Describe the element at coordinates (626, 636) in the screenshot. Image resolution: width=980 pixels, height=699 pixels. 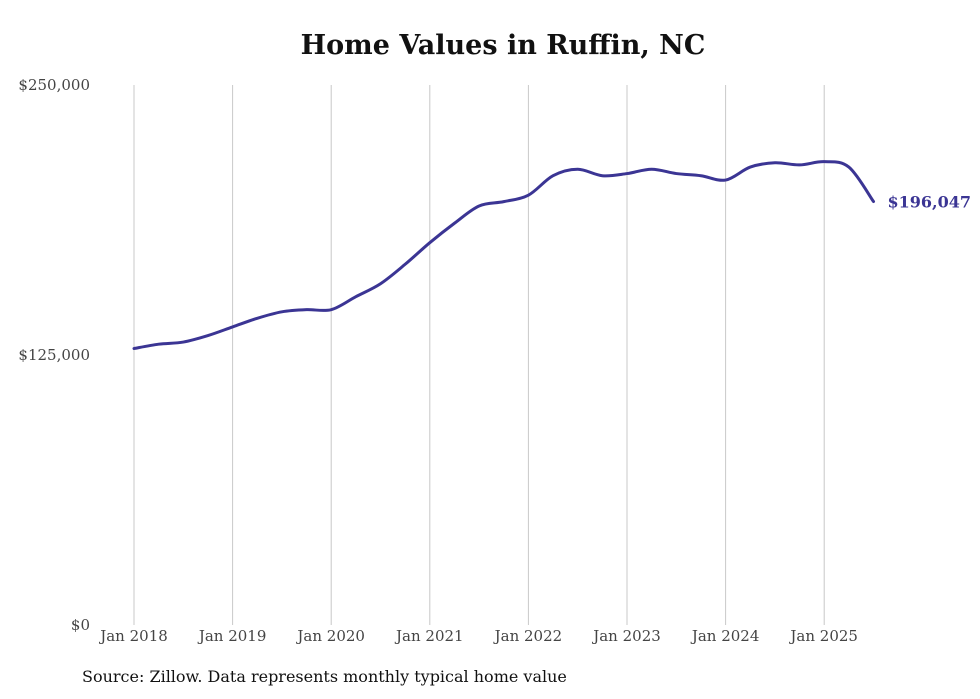
I see `x-tick-label: Jan 2023` at that location.